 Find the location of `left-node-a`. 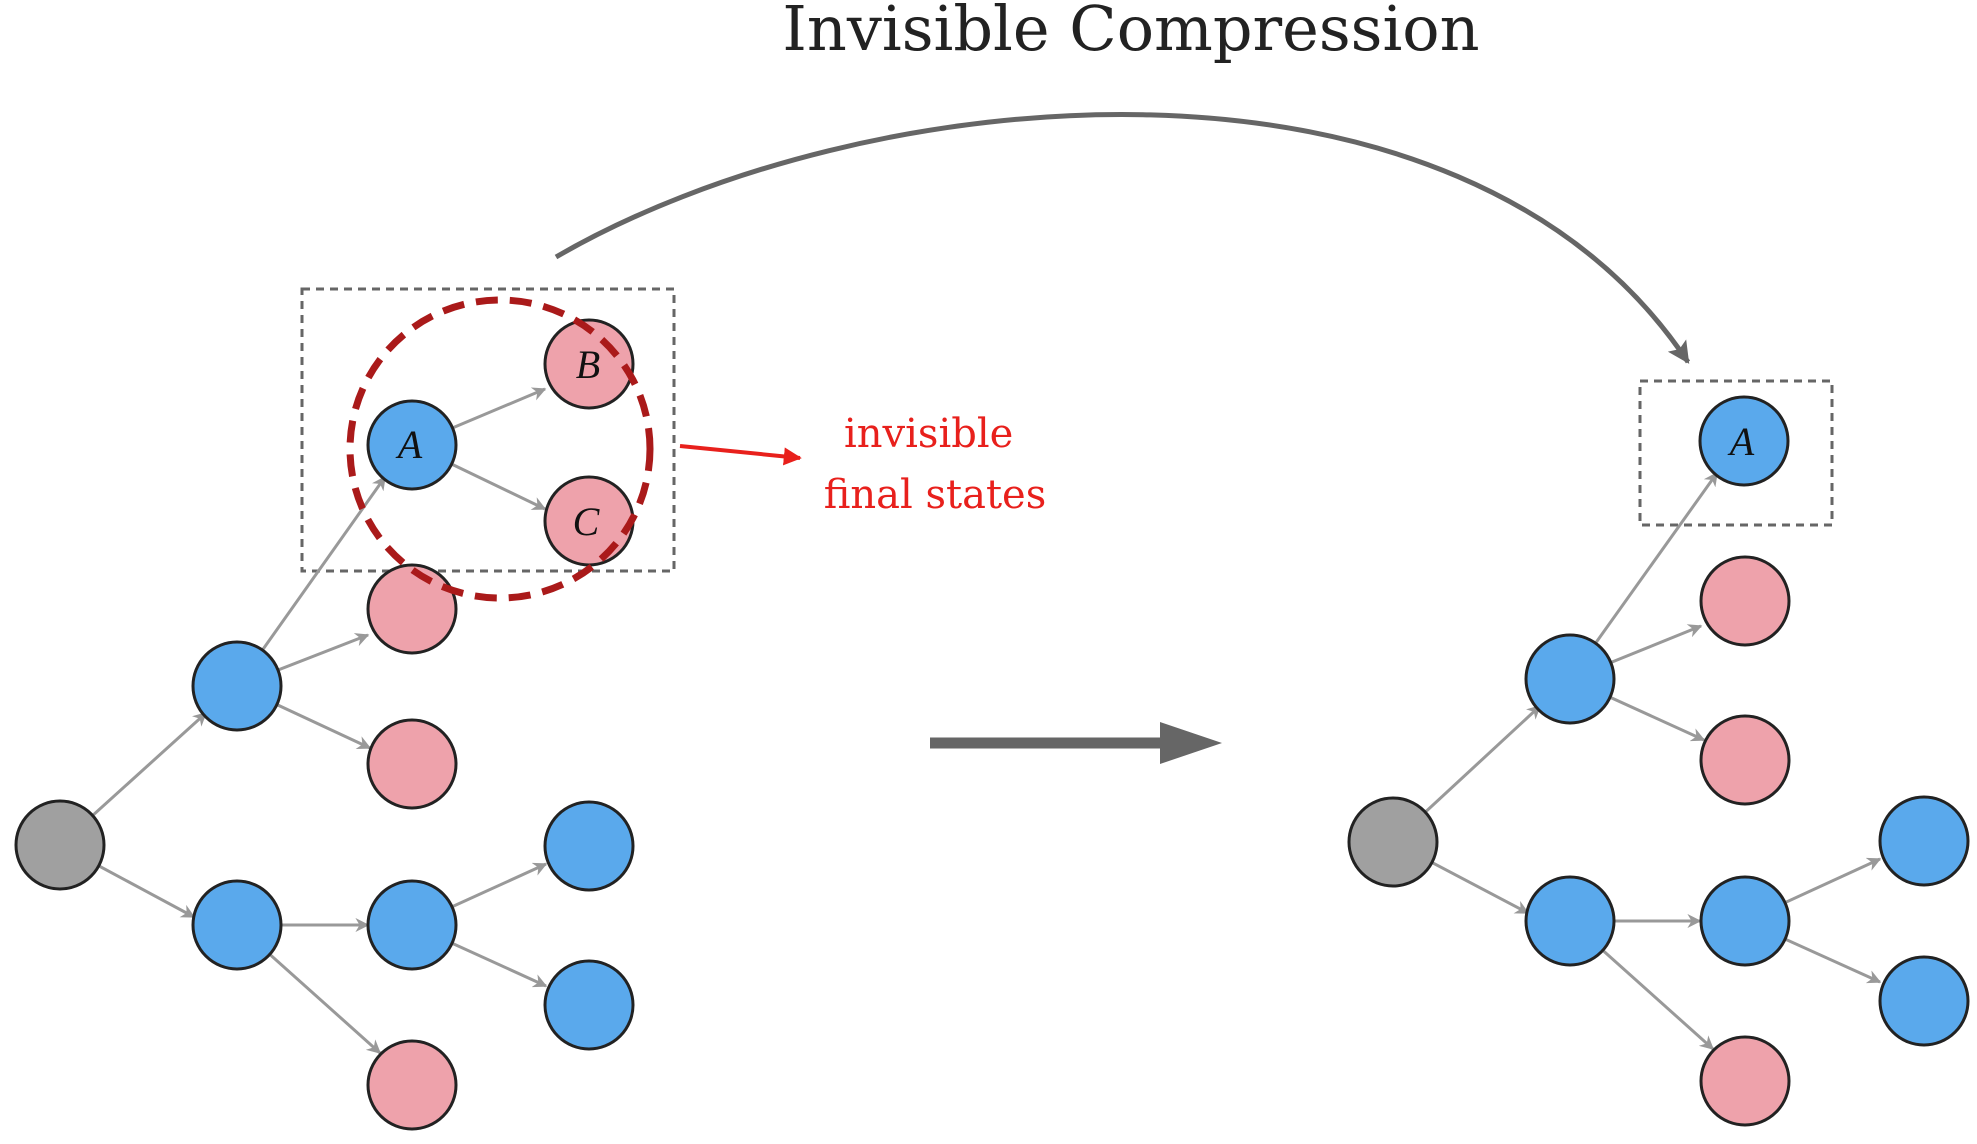

left-node-a is located at coordinates (412, 445).